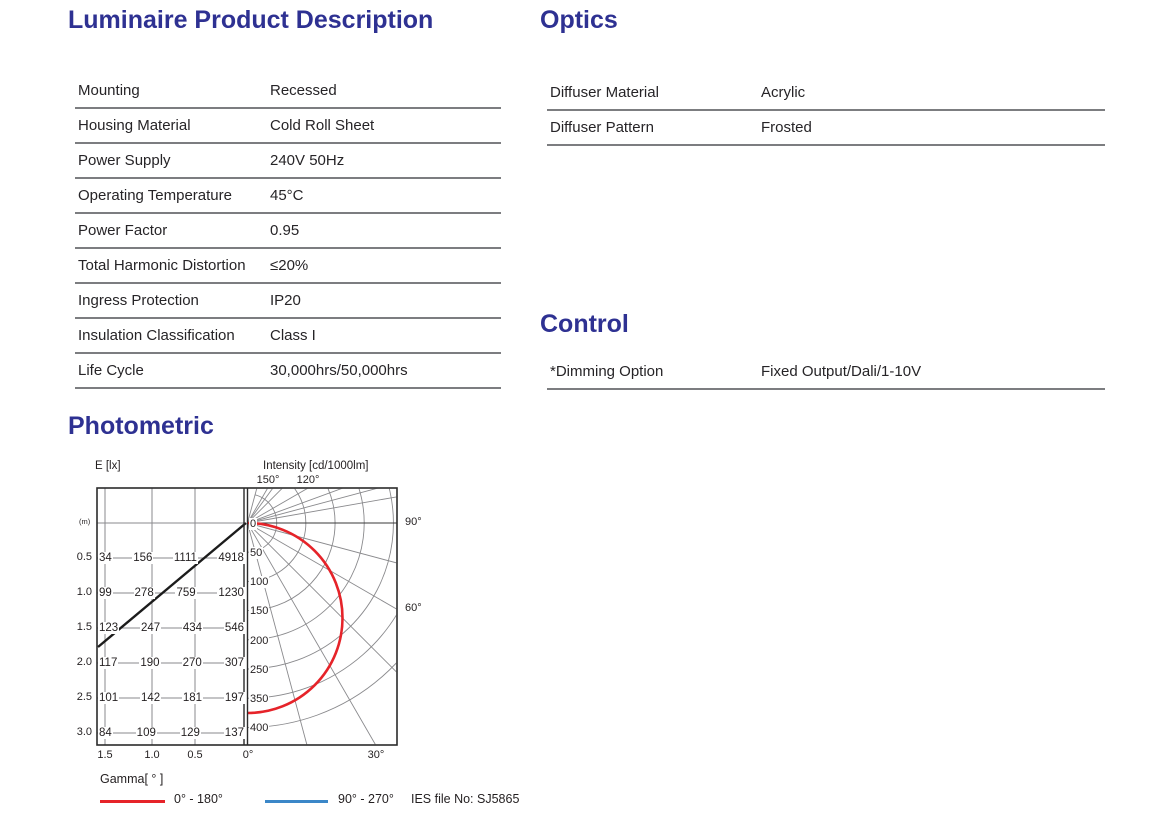 The height and width of the screenshot is (815, 1154). Describe the element at coordinates (186, 593) in the screenshot. I see `cone-value: 759` at that location.